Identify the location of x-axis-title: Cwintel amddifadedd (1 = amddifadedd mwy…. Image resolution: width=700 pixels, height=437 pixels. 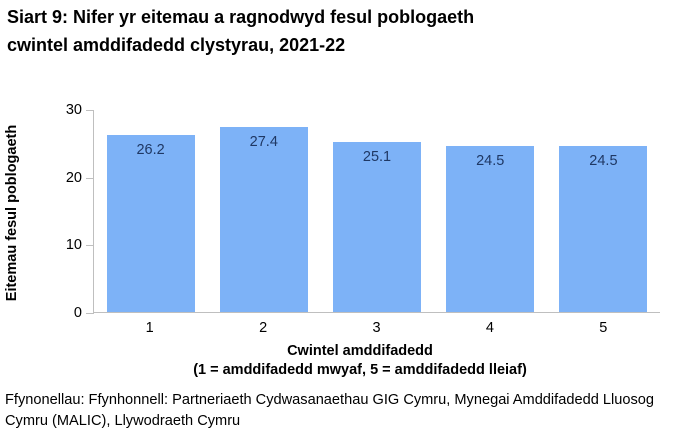
(360, 360).